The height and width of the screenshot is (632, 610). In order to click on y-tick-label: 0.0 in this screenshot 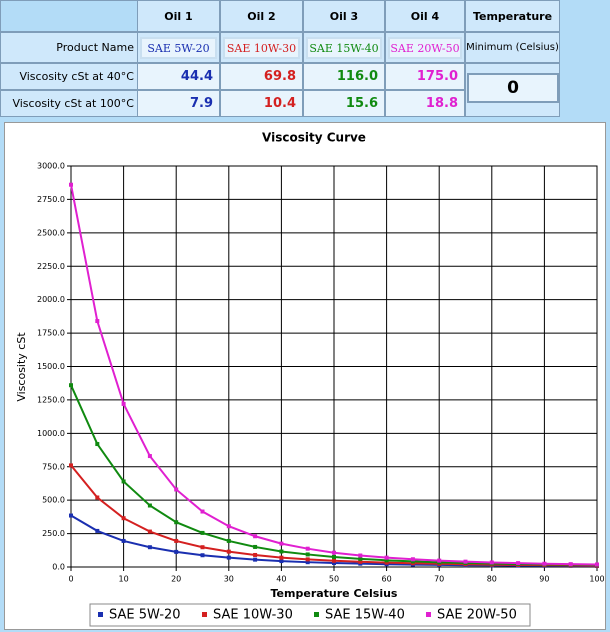, I will do `click(58, 567)`.